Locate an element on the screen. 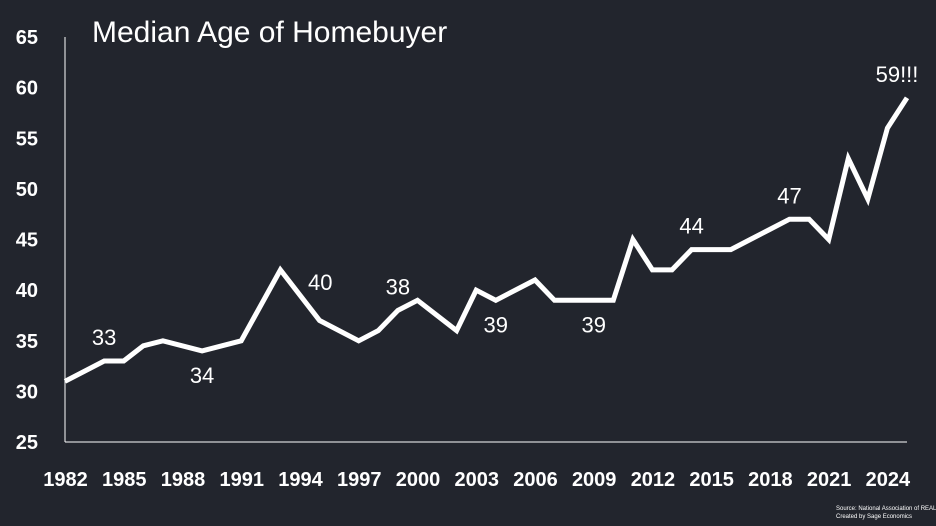  x-tick-label: 2003 is located at coordinates (476, 480).